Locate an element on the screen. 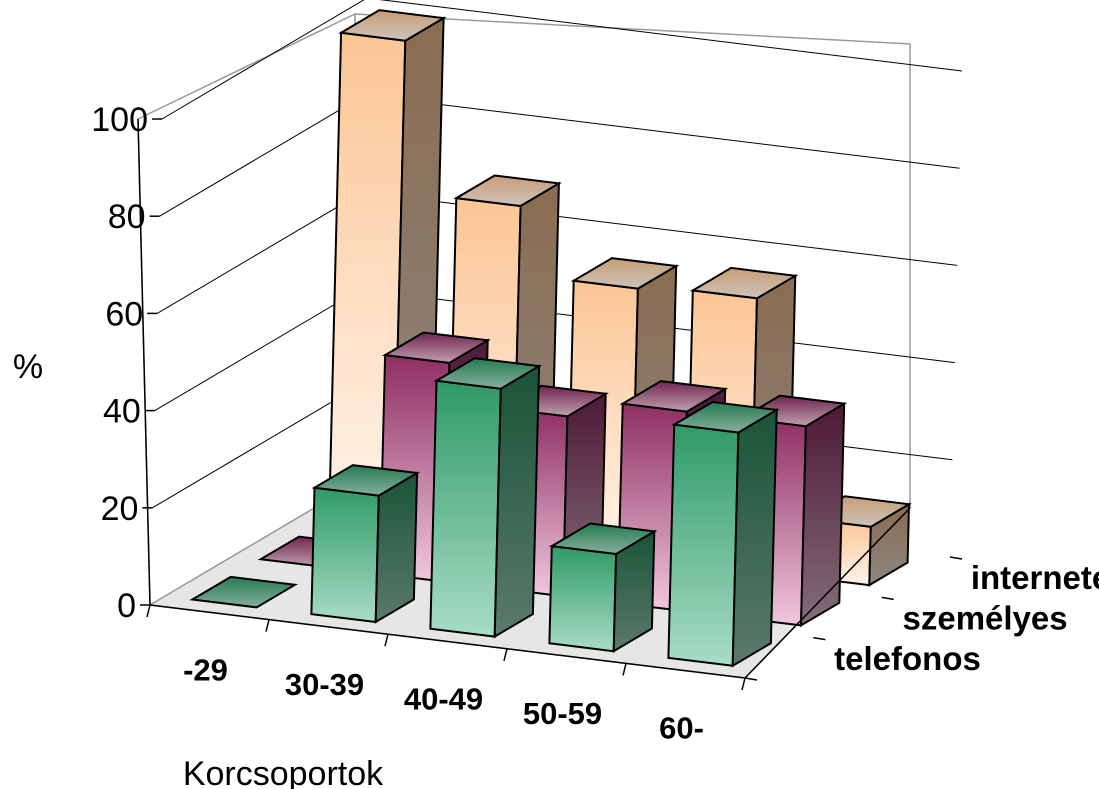 This screenshot has height=789, width=1099. y-tick-label: 40 is located at coordinates (122, 412).